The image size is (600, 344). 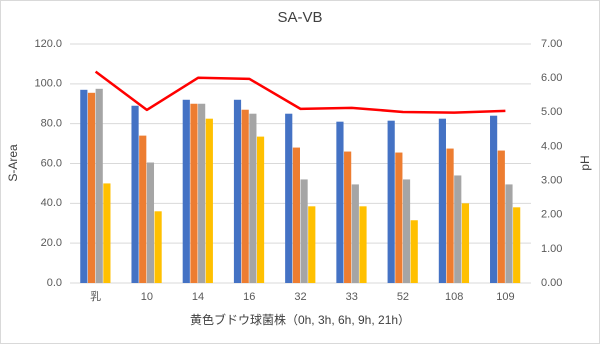 I want to click on y2-tick-label: 2.00, so click(x=551, y=215).